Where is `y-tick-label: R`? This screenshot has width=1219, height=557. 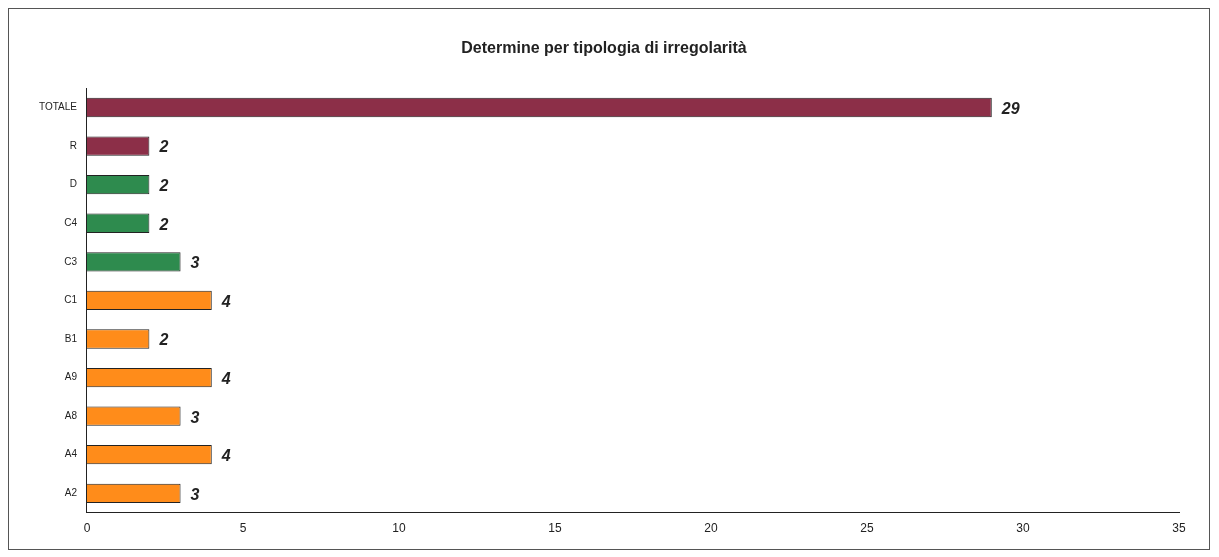 y-tick-label: R is located at coordinates (73, 145).